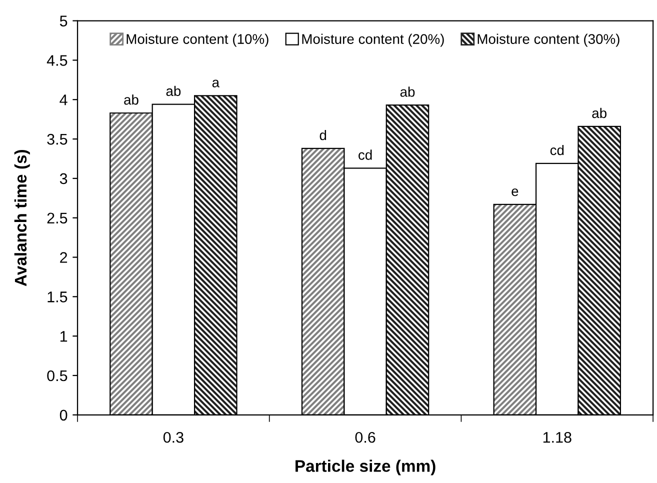  What do you see at coordinates (64, 415) in the screenshot?
I see `y-tick-label: 0` at bounding box center [64, 415].